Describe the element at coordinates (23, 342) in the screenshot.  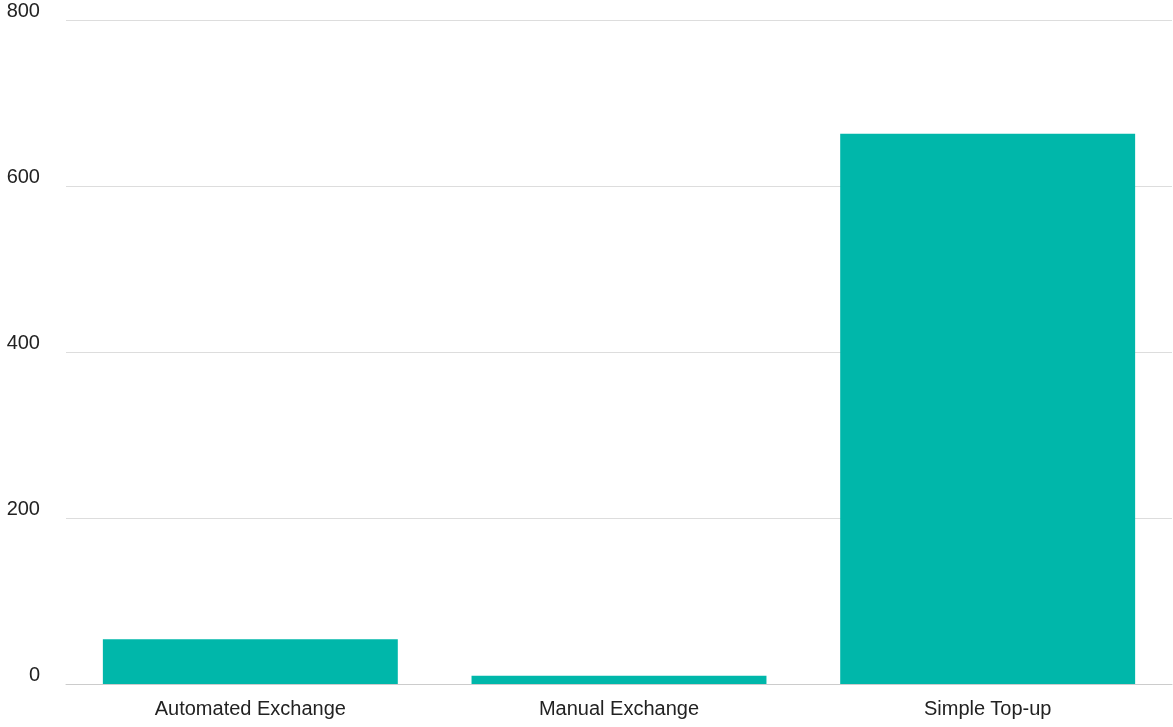
I see `y-tick-label: 400` at that location.